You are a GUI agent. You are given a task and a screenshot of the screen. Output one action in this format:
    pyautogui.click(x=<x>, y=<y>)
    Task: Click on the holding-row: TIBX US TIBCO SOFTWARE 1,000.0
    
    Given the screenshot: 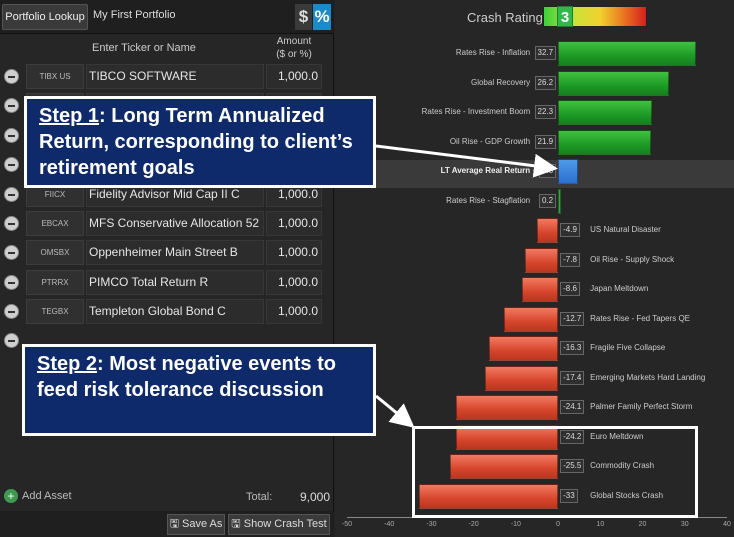 What is the action you would take?
    pyautogui.click(x=167, y=76)
    